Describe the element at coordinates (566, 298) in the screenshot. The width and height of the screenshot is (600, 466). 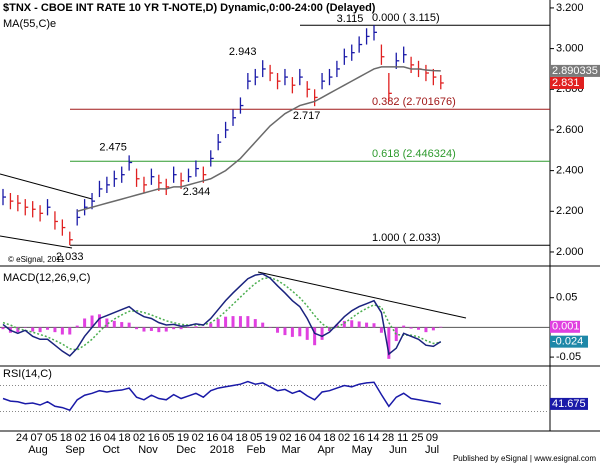
I see `y-tick-label: 0.05` at that location.